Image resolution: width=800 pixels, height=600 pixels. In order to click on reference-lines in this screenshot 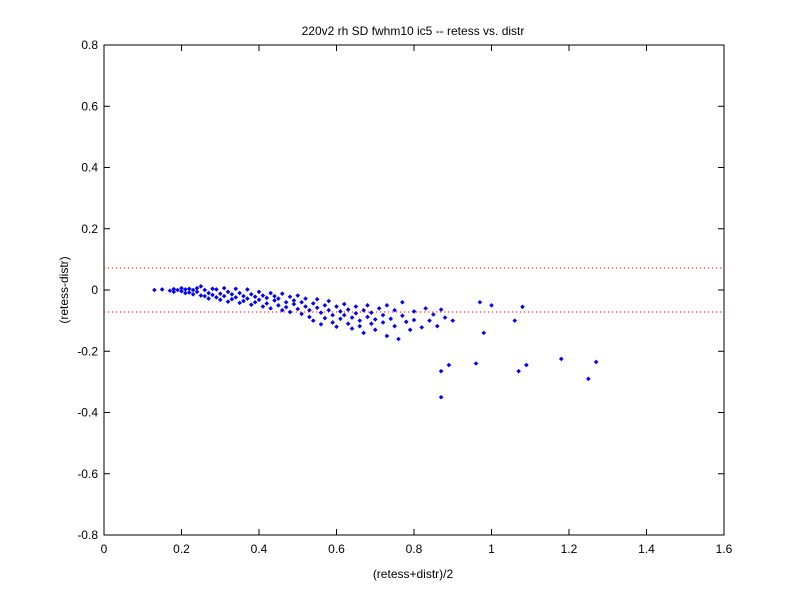, I will do `click(414, 290)`.